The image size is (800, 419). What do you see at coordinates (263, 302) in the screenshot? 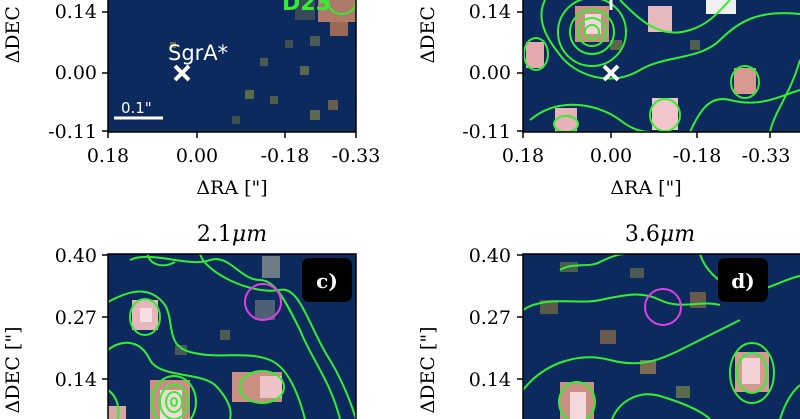
I see `c-target-circle` at bounding box center [263, 302].